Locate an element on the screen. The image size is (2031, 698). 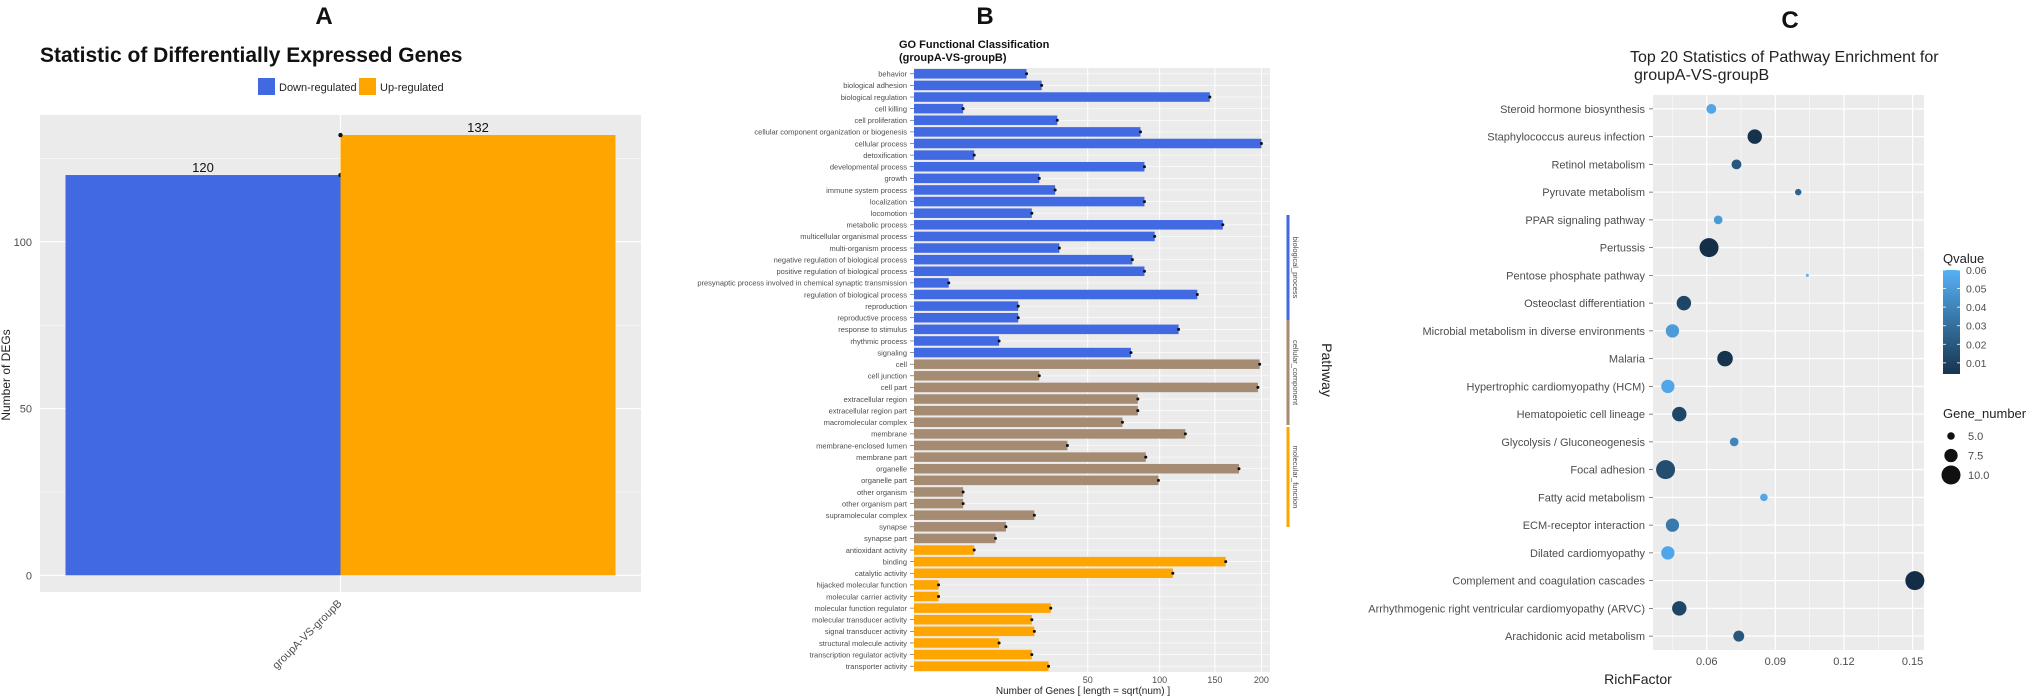
chart-a-bar-value-label: 132 is located at coordinates (478, 127).